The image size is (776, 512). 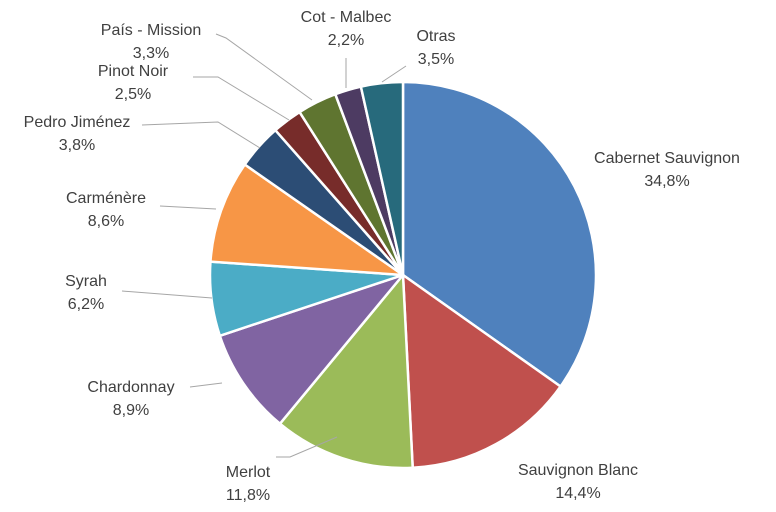 What do you see at coordinates (131, 410) in the screenshot?
I see `slice-percent: 8,9%` at bounding box center [131, 410].